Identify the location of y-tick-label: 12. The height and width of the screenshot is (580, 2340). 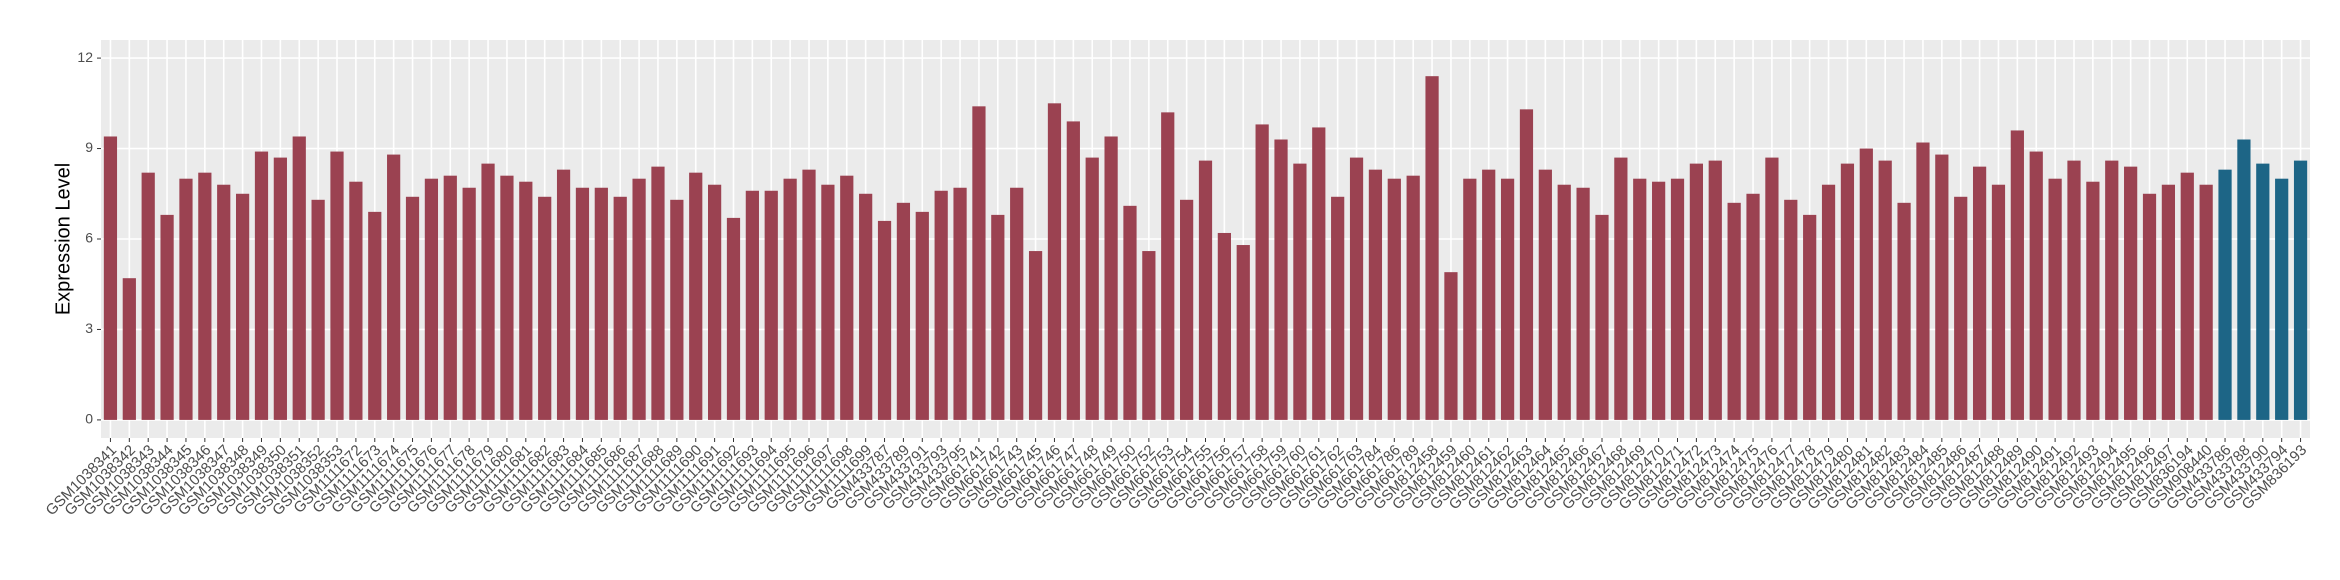
(85, 57).